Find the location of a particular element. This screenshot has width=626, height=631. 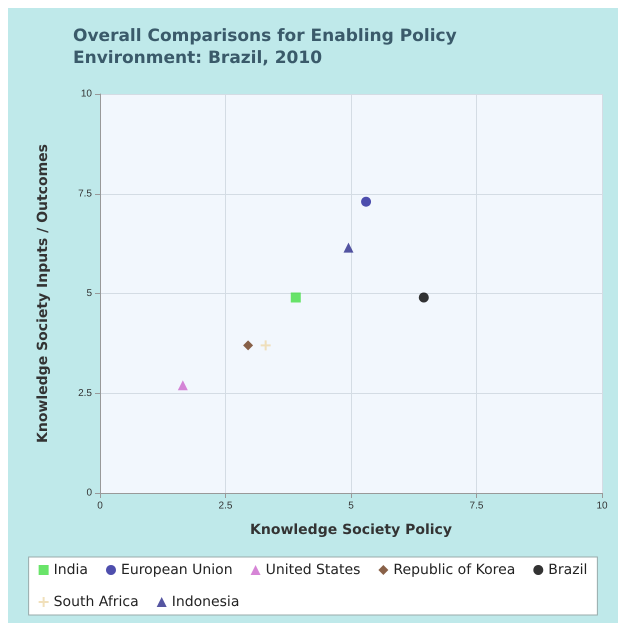

x-tick-label: 2.5 is located at coordinates (225, 506).